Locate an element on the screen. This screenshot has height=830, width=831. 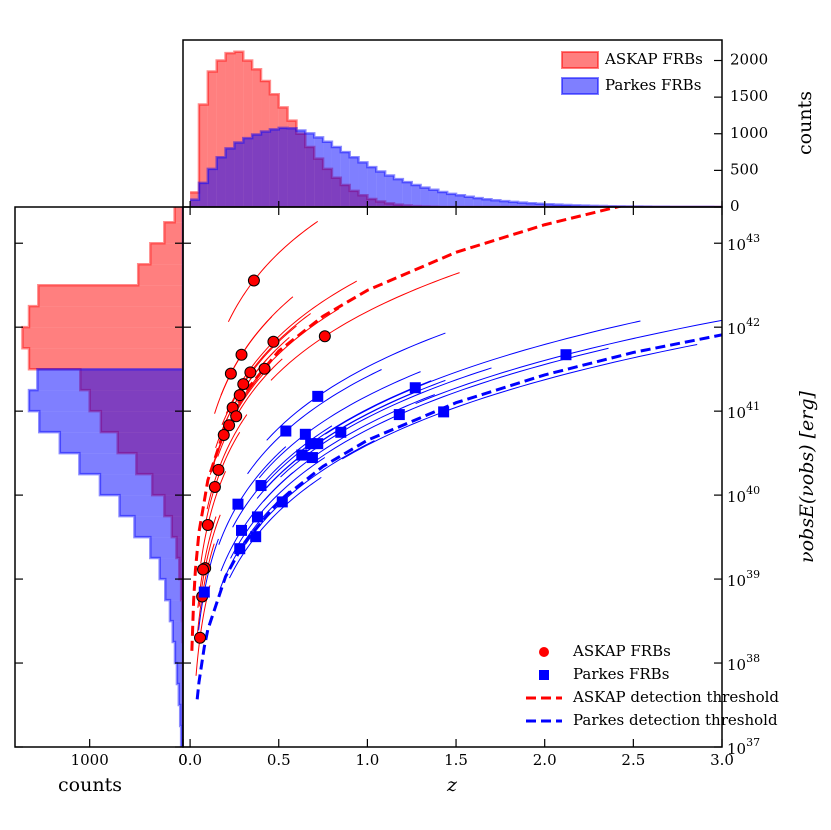
x-tick-label: 0 is located at coordinates (183, 760).